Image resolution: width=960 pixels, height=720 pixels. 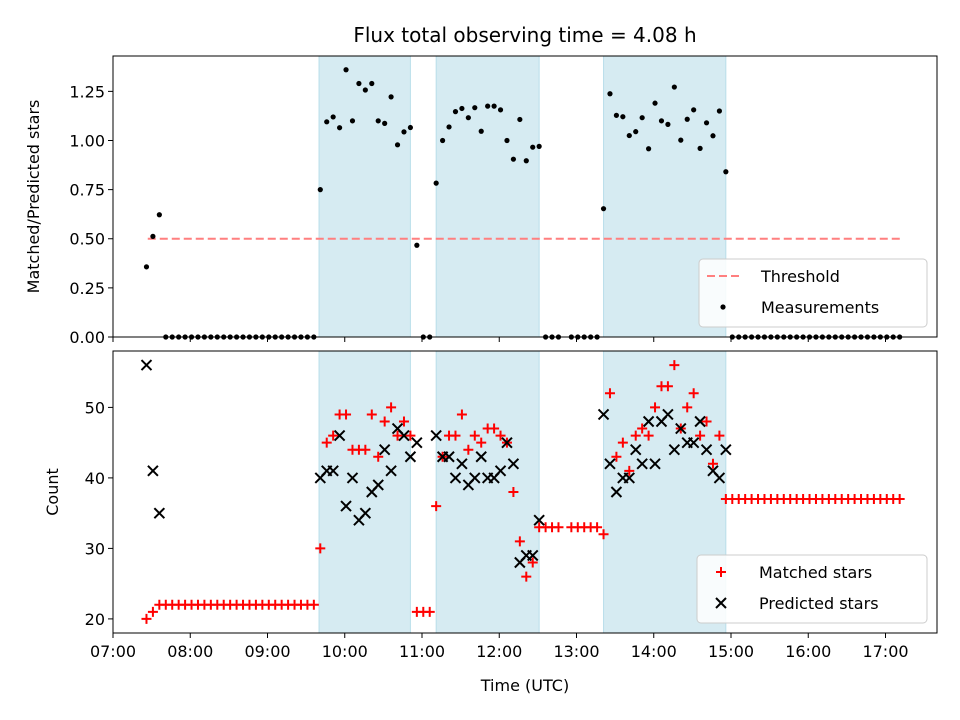 I want to click on legend-label: Threshold, so click(x=800, y=276).